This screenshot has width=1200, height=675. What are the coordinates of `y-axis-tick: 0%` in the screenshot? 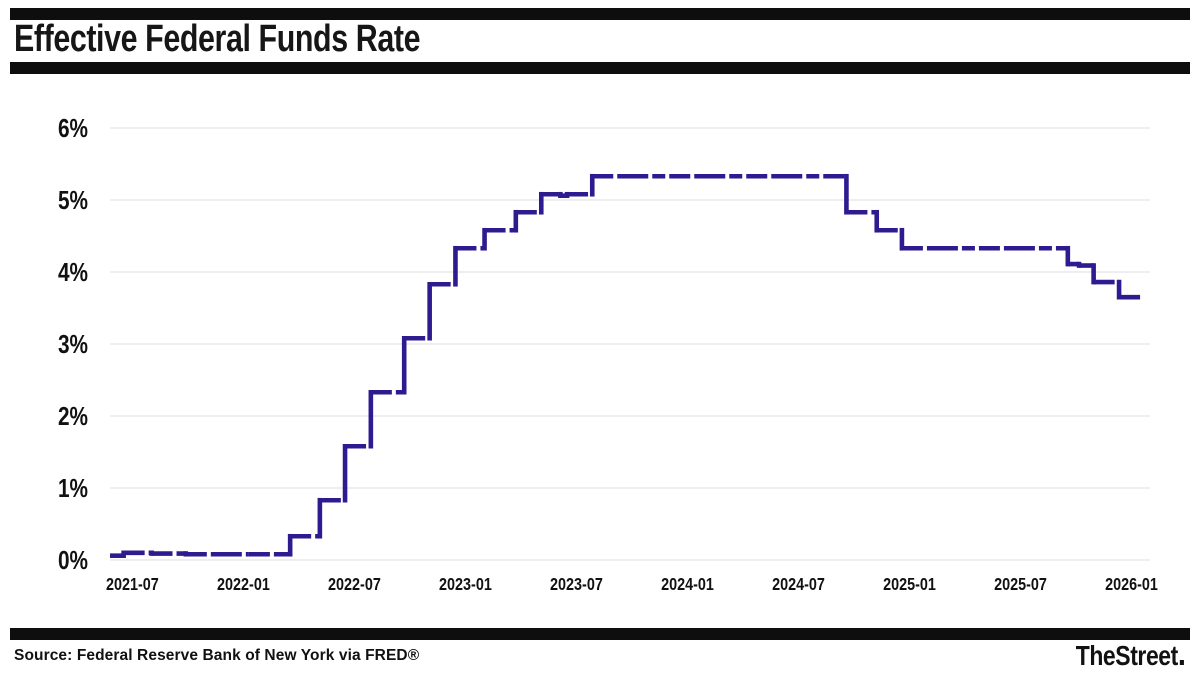 It's located at (73, 560).